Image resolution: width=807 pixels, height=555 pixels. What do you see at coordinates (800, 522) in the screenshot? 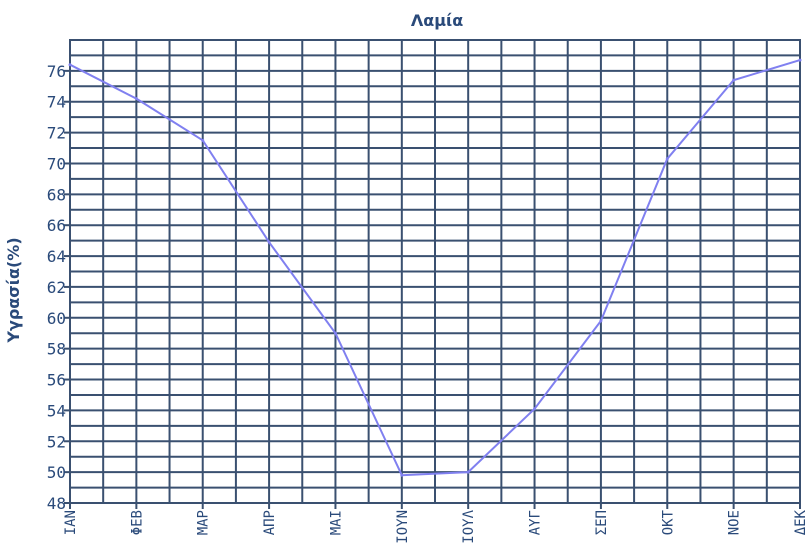
I see `x-tick-label: ΔΕΚ` at bounding box center [800, 522].